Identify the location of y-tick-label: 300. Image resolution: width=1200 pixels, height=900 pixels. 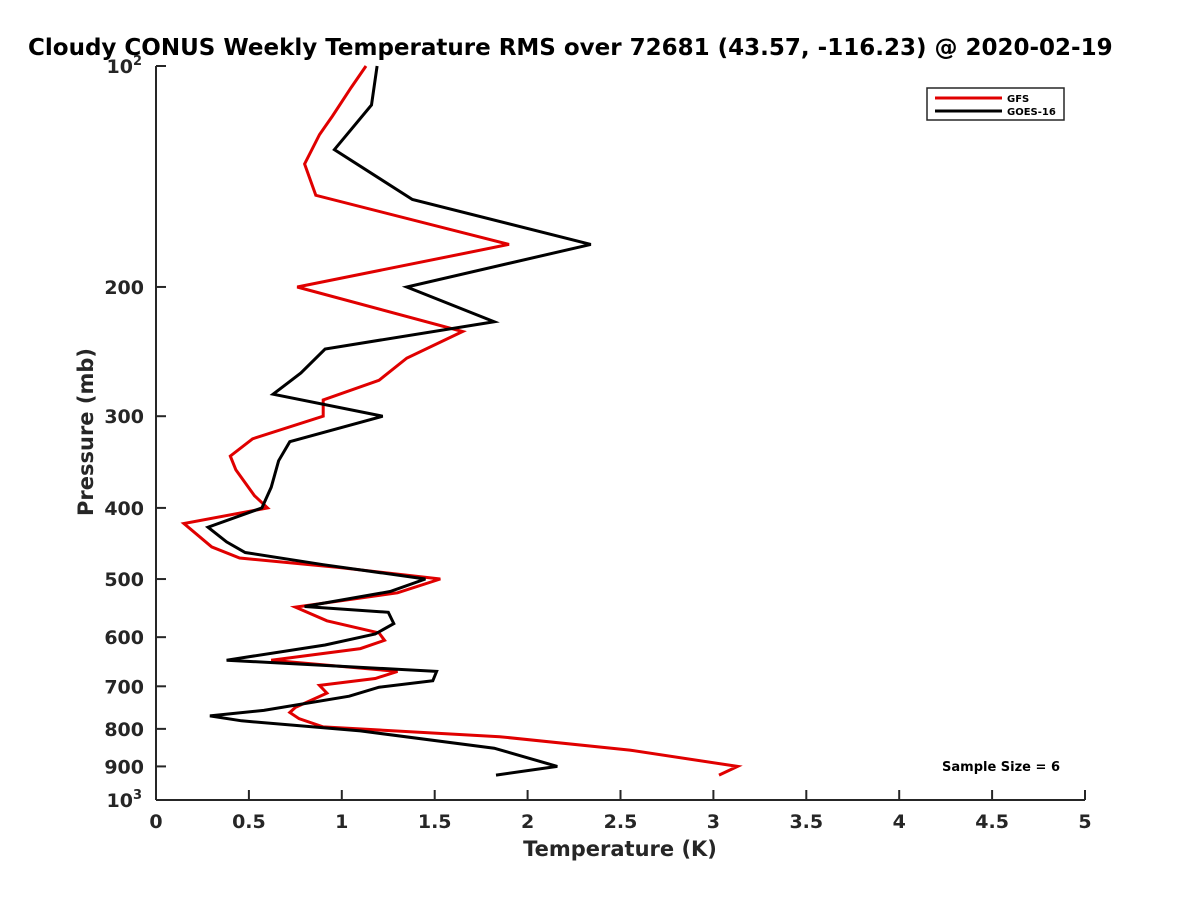
(124, 417).